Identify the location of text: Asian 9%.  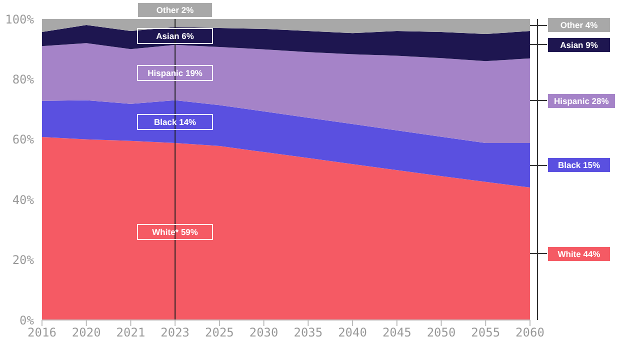
(579, 44).